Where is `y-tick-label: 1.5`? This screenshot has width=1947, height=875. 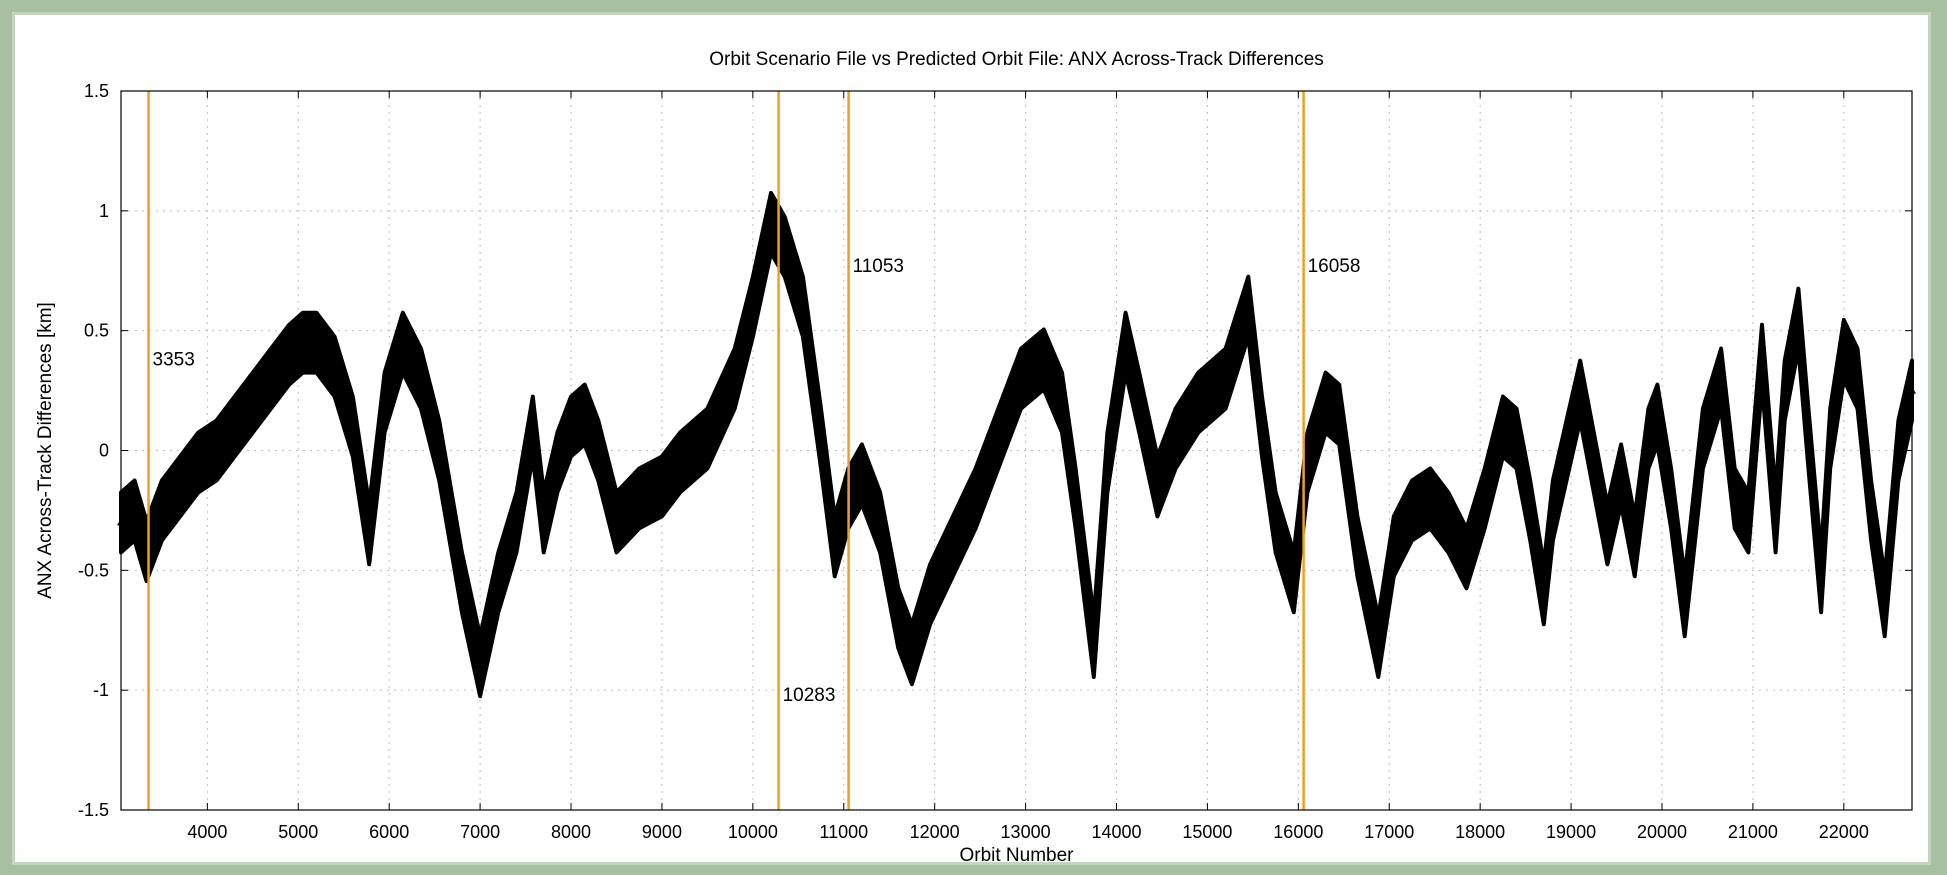
y-tick-label: 1.5 is located at coordinates (96, 91).